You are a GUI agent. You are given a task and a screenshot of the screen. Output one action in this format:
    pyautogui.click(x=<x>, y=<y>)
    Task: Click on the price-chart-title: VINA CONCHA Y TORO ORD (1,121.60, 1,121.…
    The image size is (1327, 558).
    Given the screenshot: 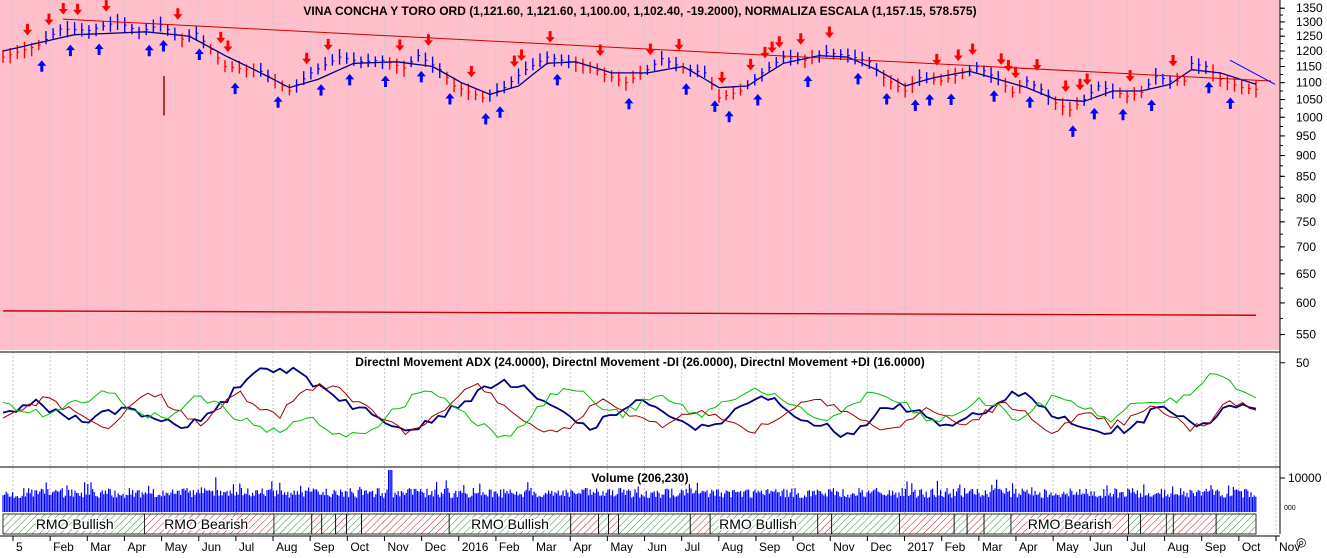 What is the action you would take?
    pyautogui.click(x=639, y=11)
    